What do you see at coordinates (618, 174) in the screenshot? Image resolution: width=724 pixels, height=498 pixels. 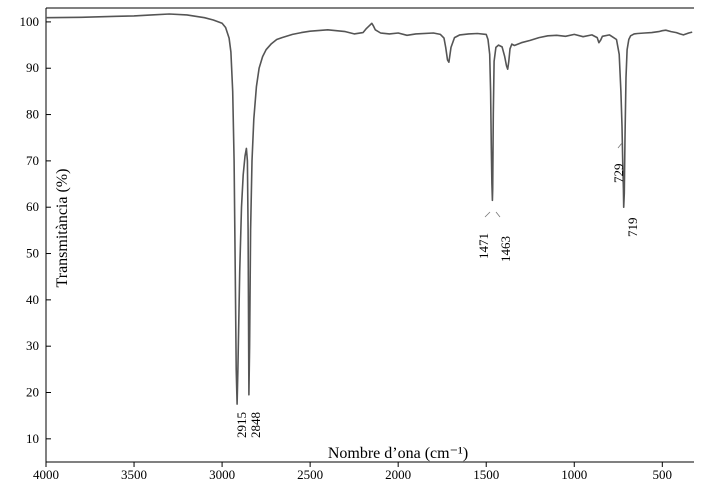 I see `peak-label-729: 729` at bounding box center [618, 174].